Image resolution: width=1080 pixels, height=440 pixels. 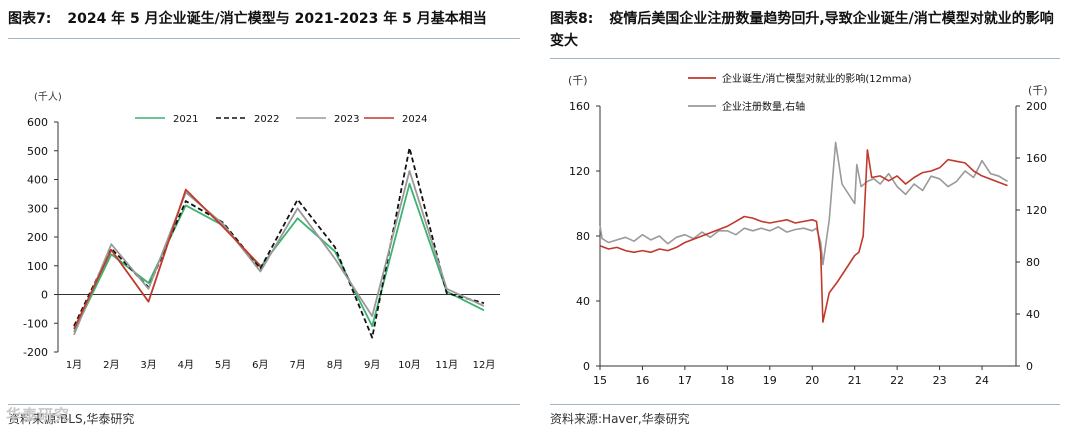 I want to click on figure-8-title-text: 疫情后美国企业注册数量趋势回升,导致企业诞生/消亡模型对就业的影响变大, so click(x=802, y=30).